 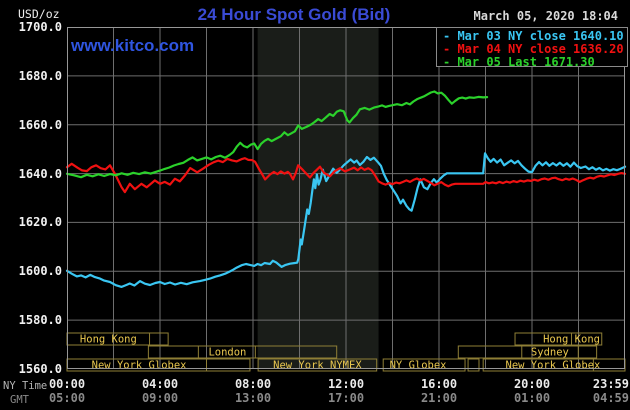 What do you see at coordinates (40, 75) in the screenshot?
I see `y-tick-label: 1680.0` at bounding box center [40, 75].